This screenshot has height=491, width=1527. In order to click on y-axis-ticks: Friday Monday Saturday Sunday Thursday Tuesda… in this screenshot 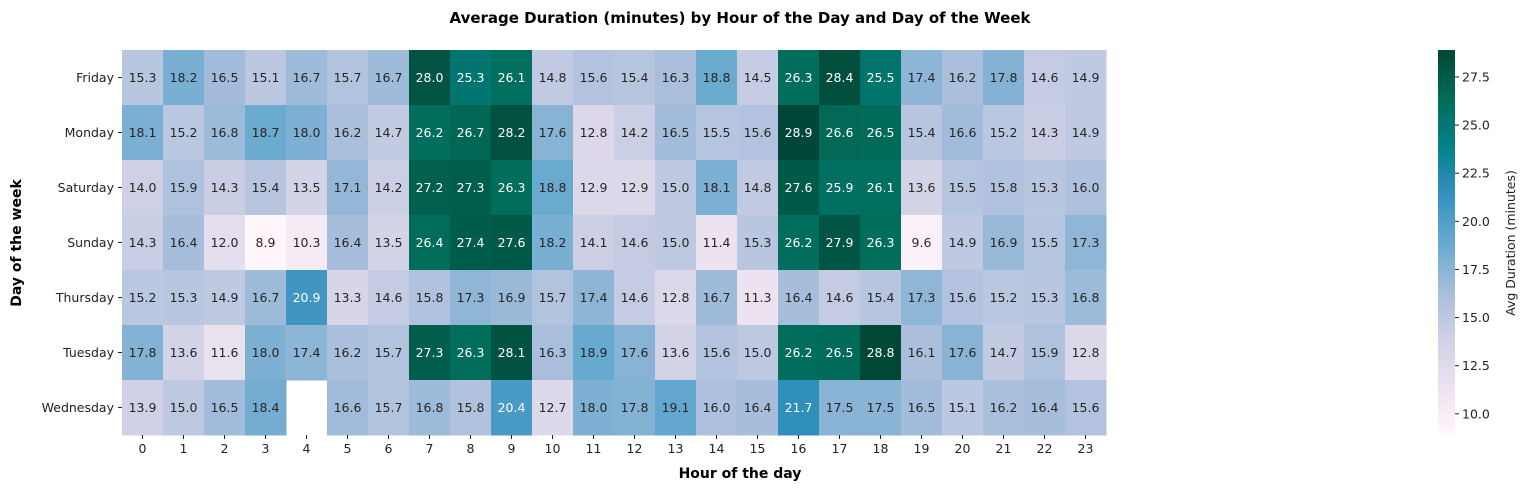, I will do `click(82, 242)`.